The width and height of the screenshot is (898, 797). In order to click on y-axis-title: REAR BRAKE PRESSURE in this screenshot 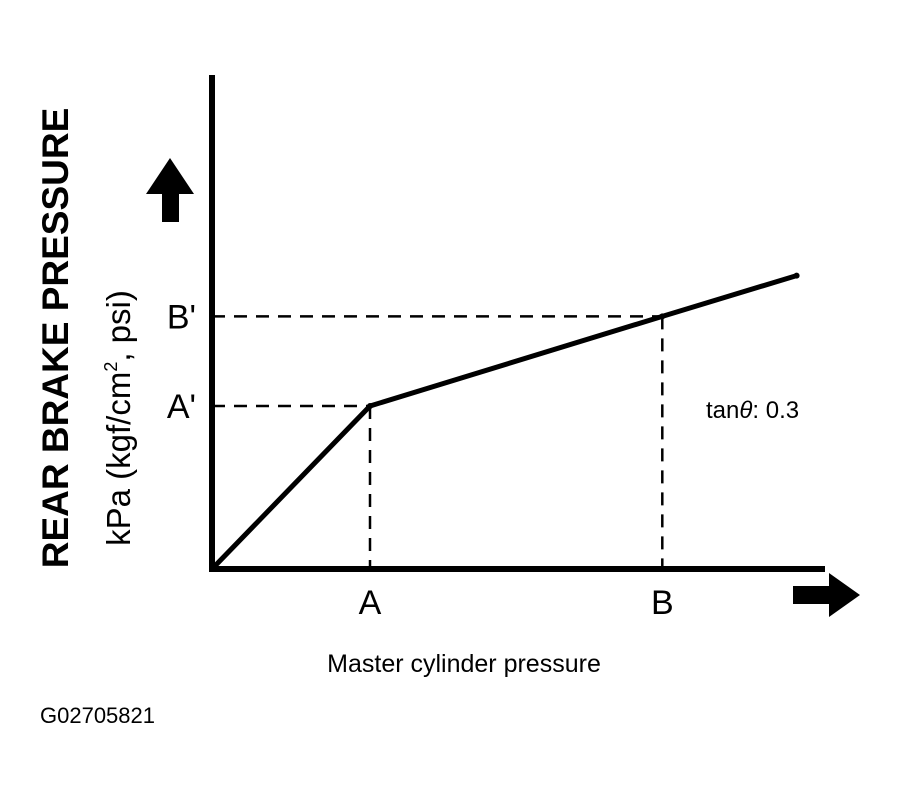, I will do `click(55, 338)`.